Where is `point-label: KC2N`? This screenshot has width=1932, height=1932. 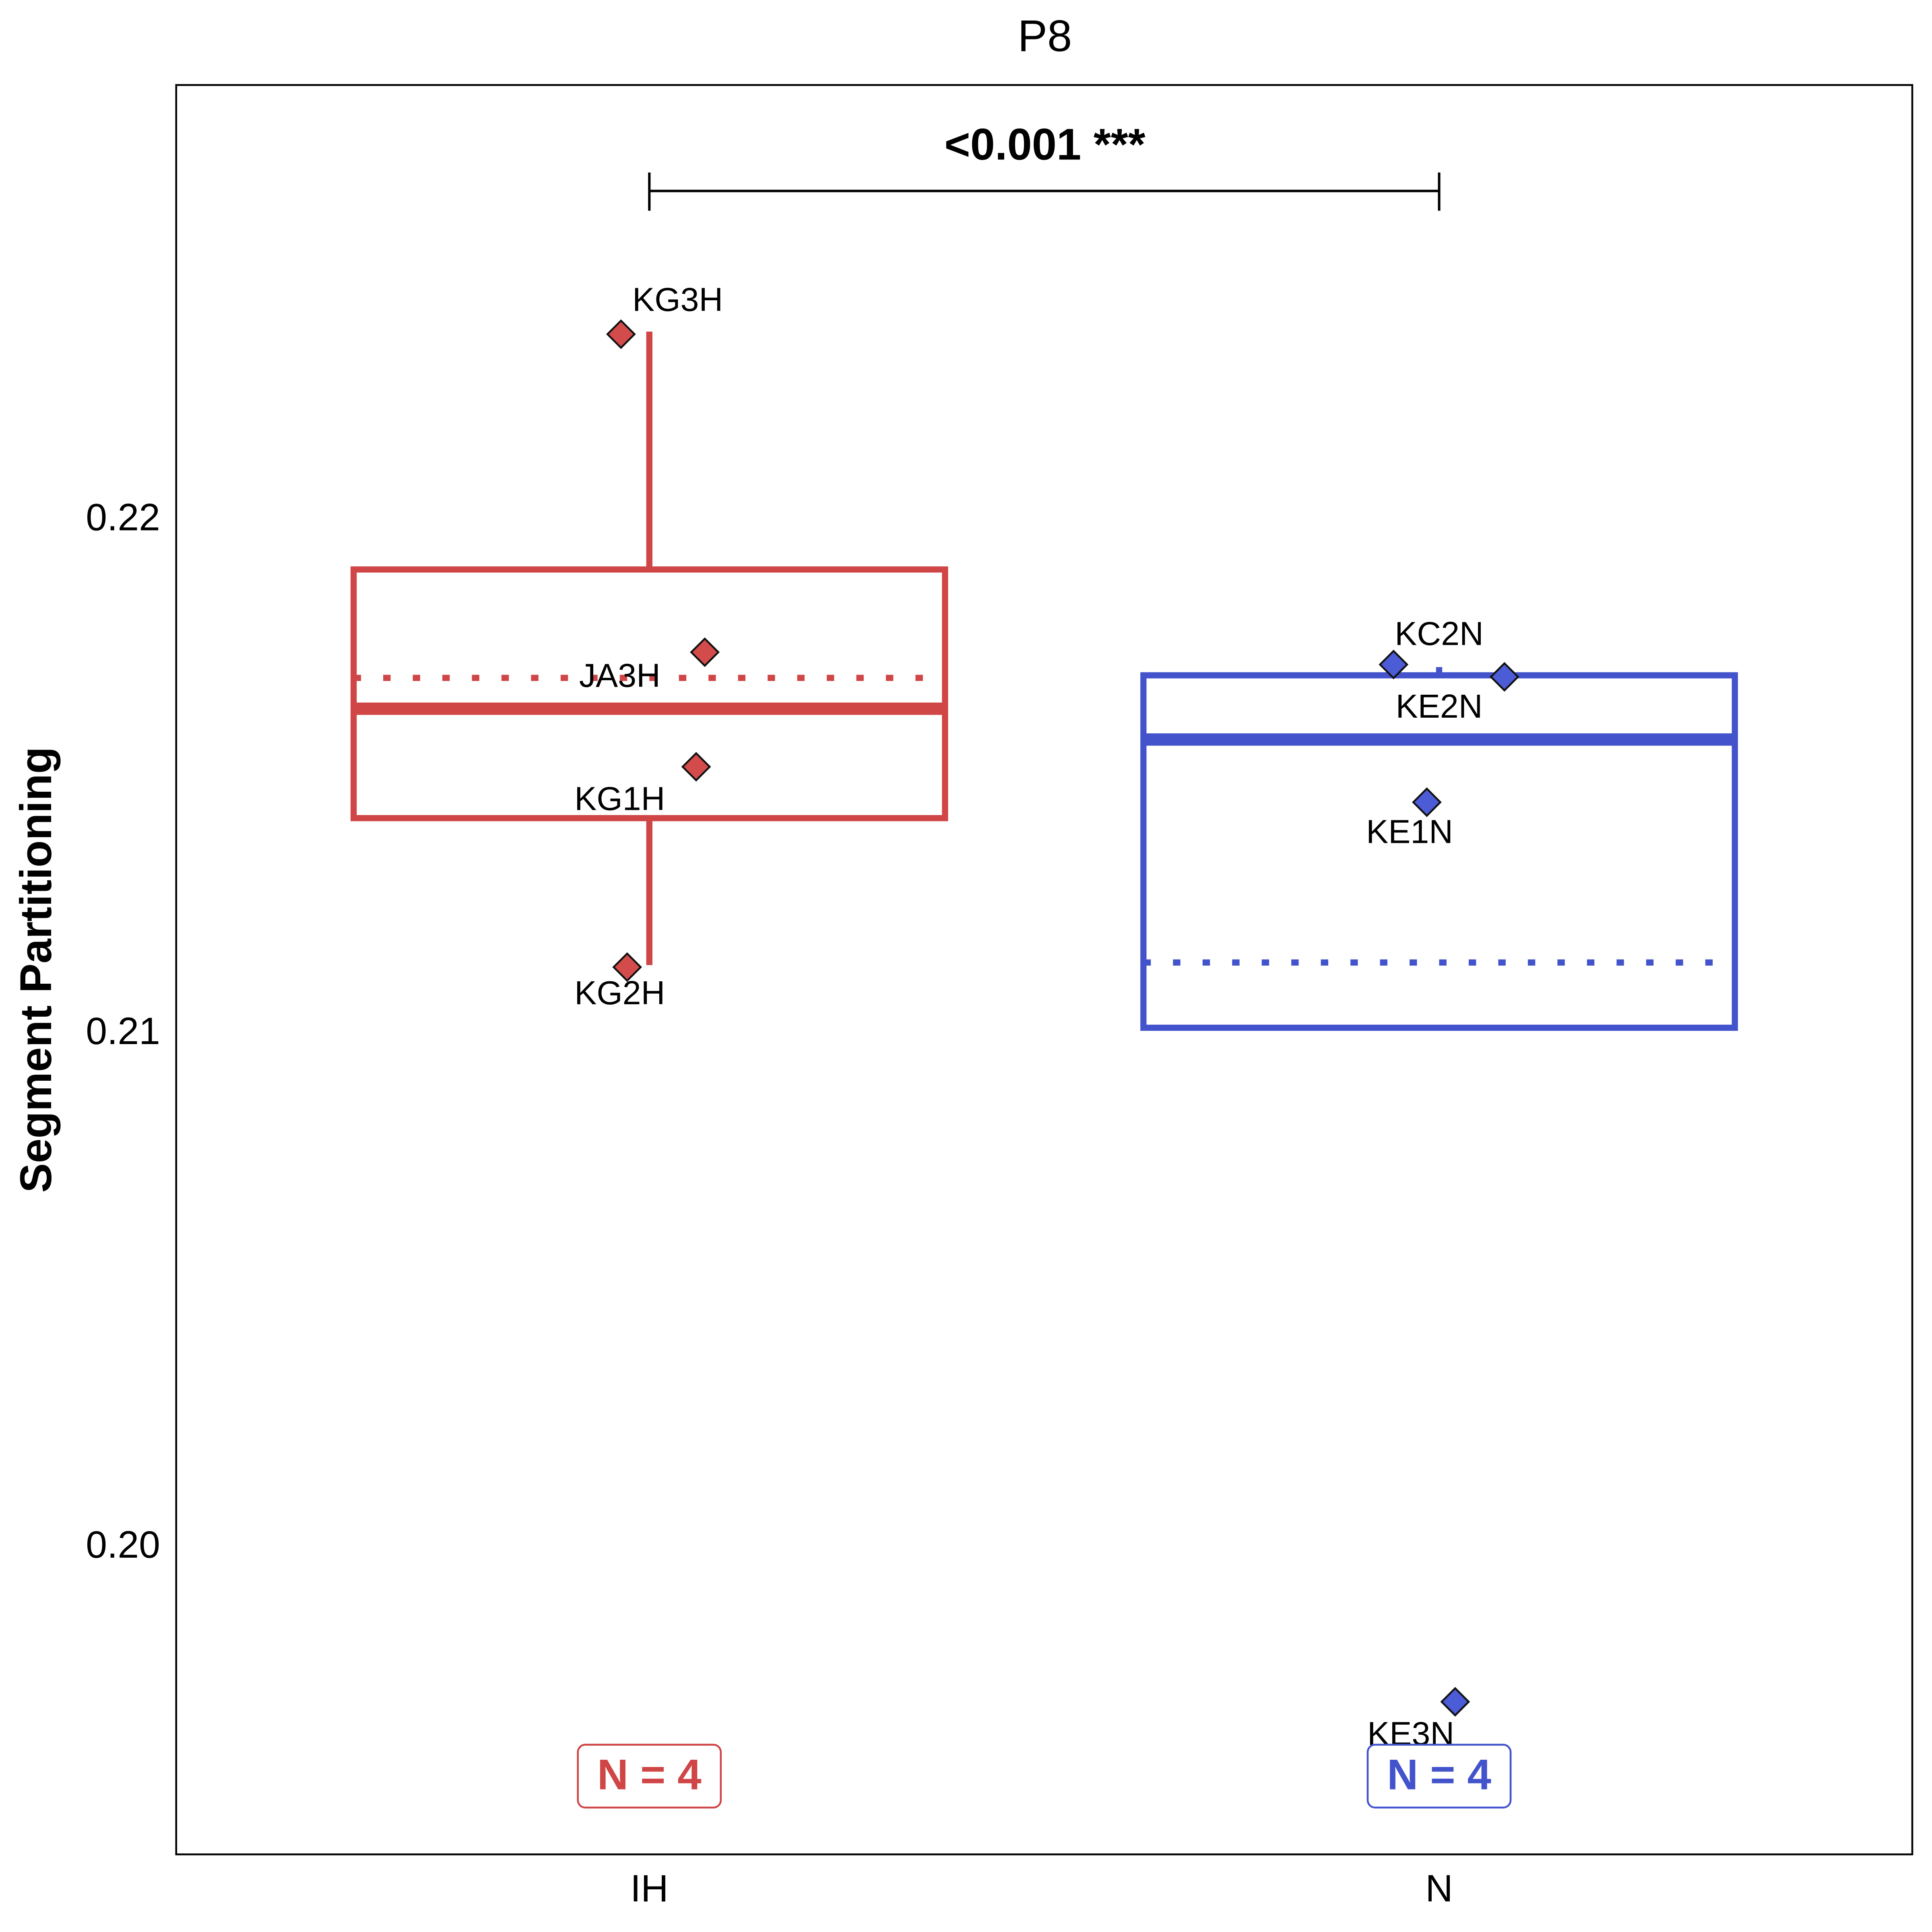
point-label: KC2N is located at coordinates (1439, 633).